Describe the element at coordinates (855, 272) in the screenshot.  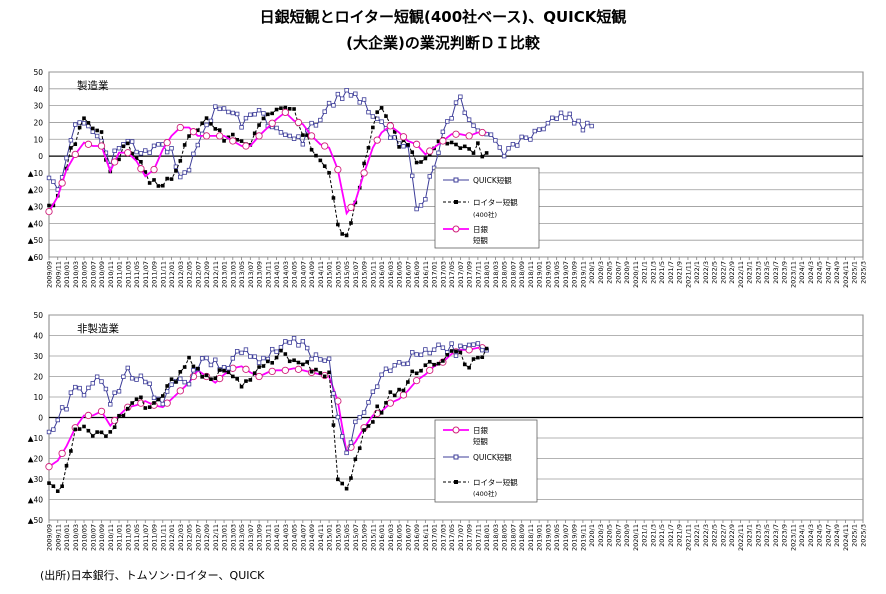
I see `x-tick-label: 2025/1` at that location.